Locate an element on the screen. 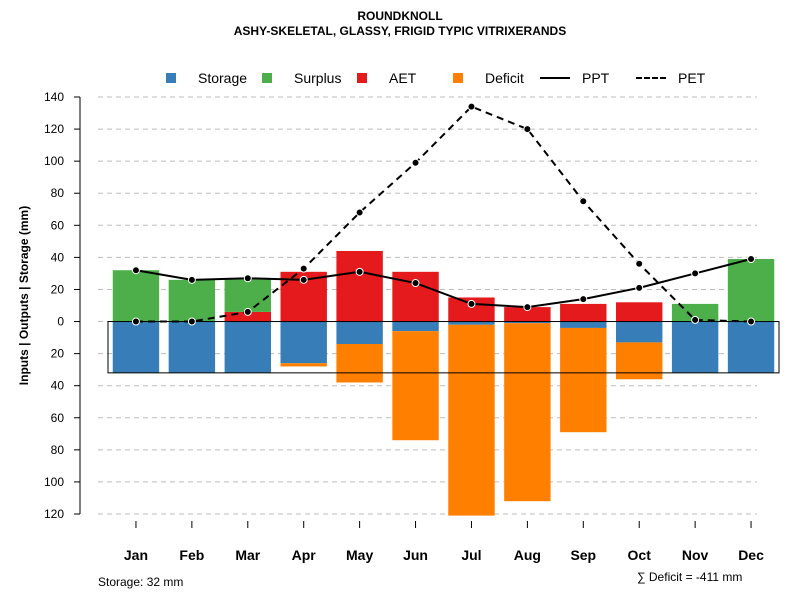 The height and width of the screenshot is (600, 800). point-ppt-jul is located at coordinates (471, 303).